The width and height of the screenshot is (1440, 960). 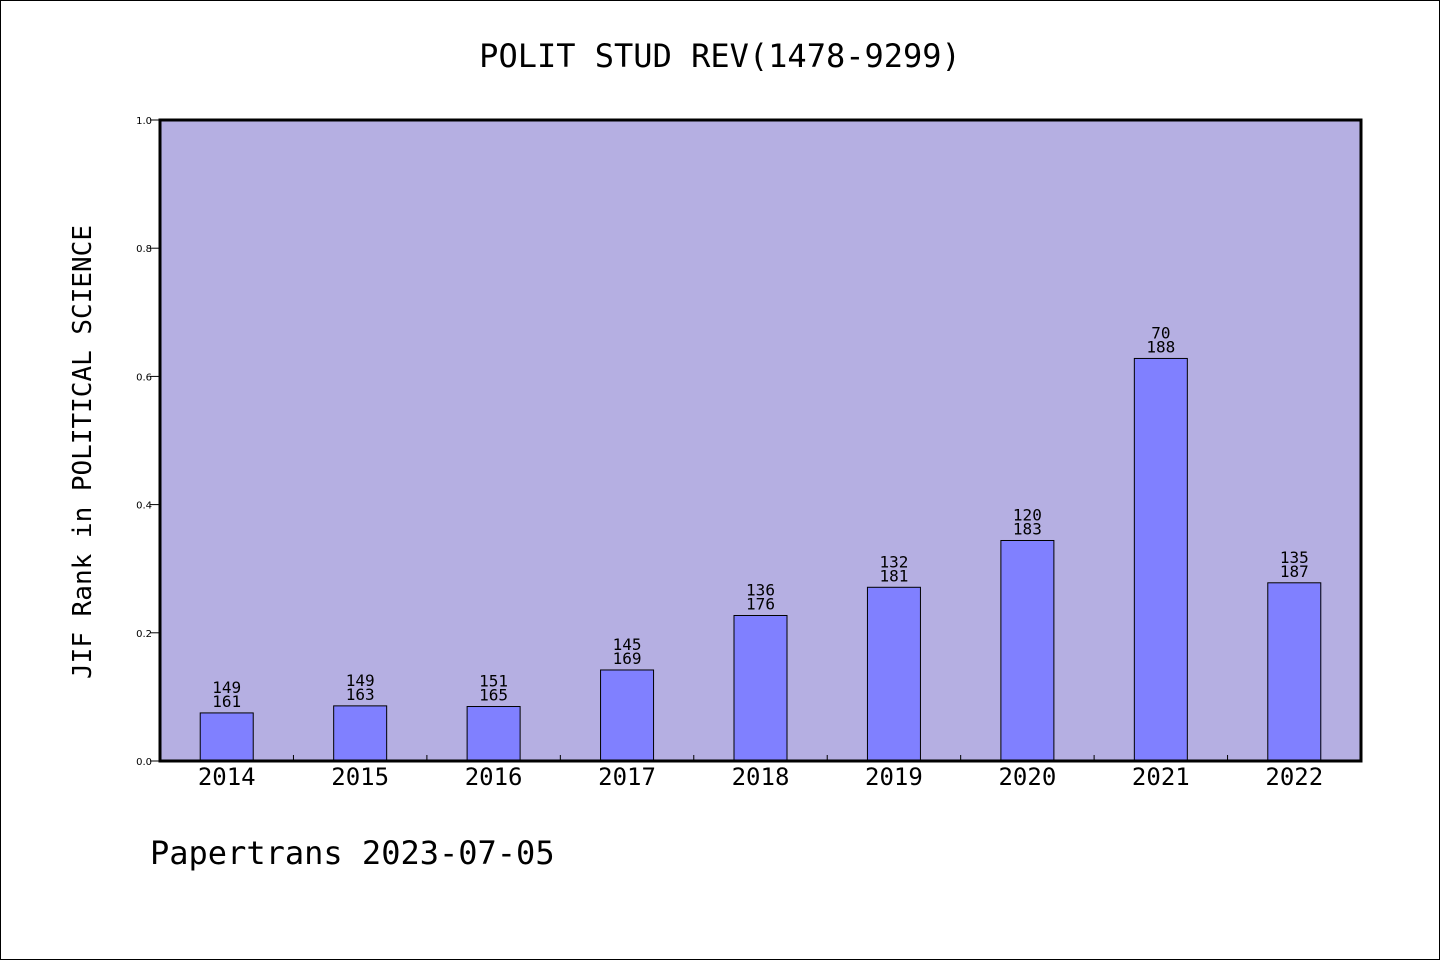 What do you see at coordinates (627, 777) in the screenshot?
I see `x-tick-label: 2017` at bounding box center [627, 777].